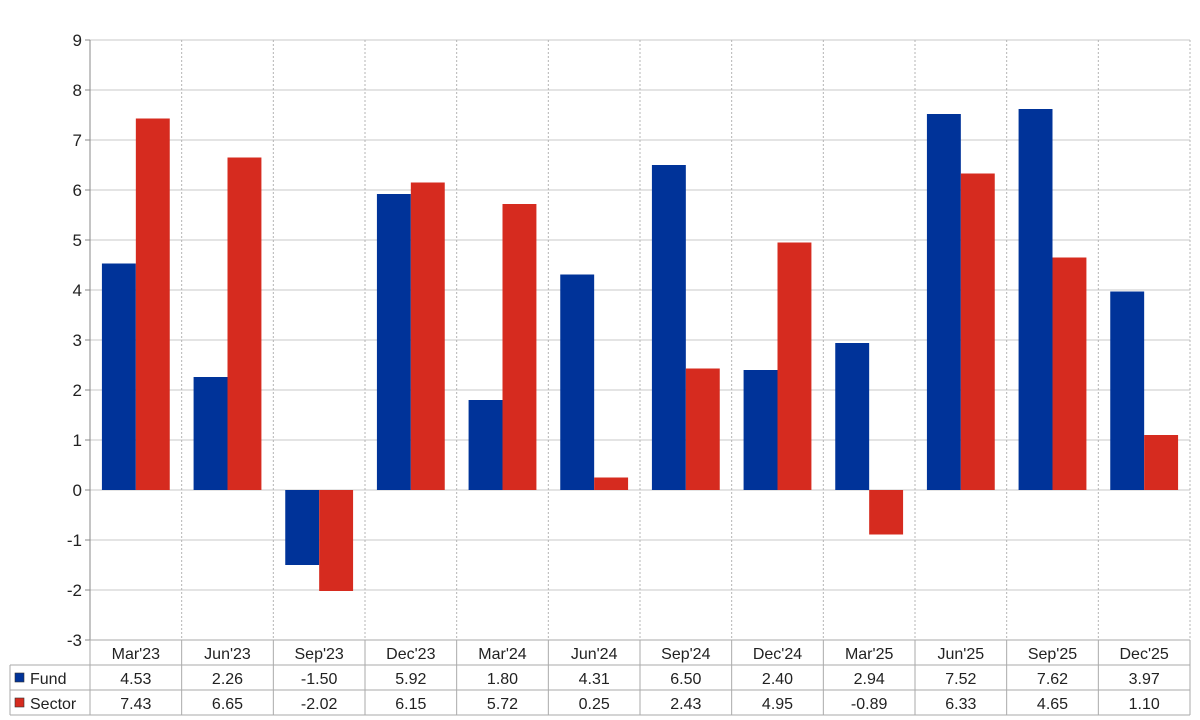 This screenshot has height=720, width=1200. I want to click on data-label-fund: 6.50, so click(685, 679).